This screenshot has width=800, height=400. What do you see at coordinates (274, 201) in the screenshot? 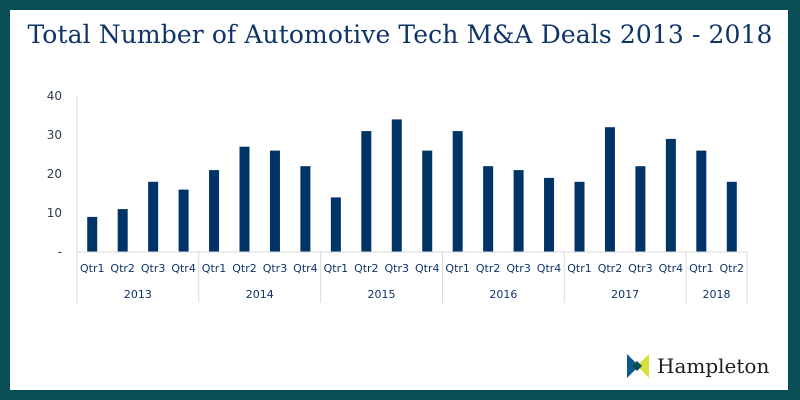
I see `bar-2014-Qtr3` at bounding box center [274, 201].